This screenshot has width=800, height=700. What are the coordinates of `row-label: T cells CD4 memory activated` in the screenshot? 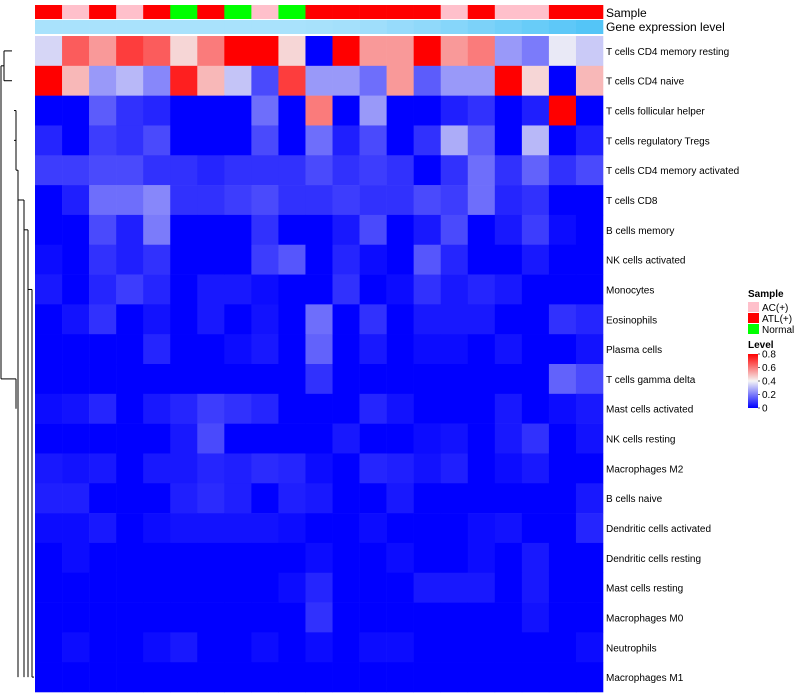 It's located at (672, 171).